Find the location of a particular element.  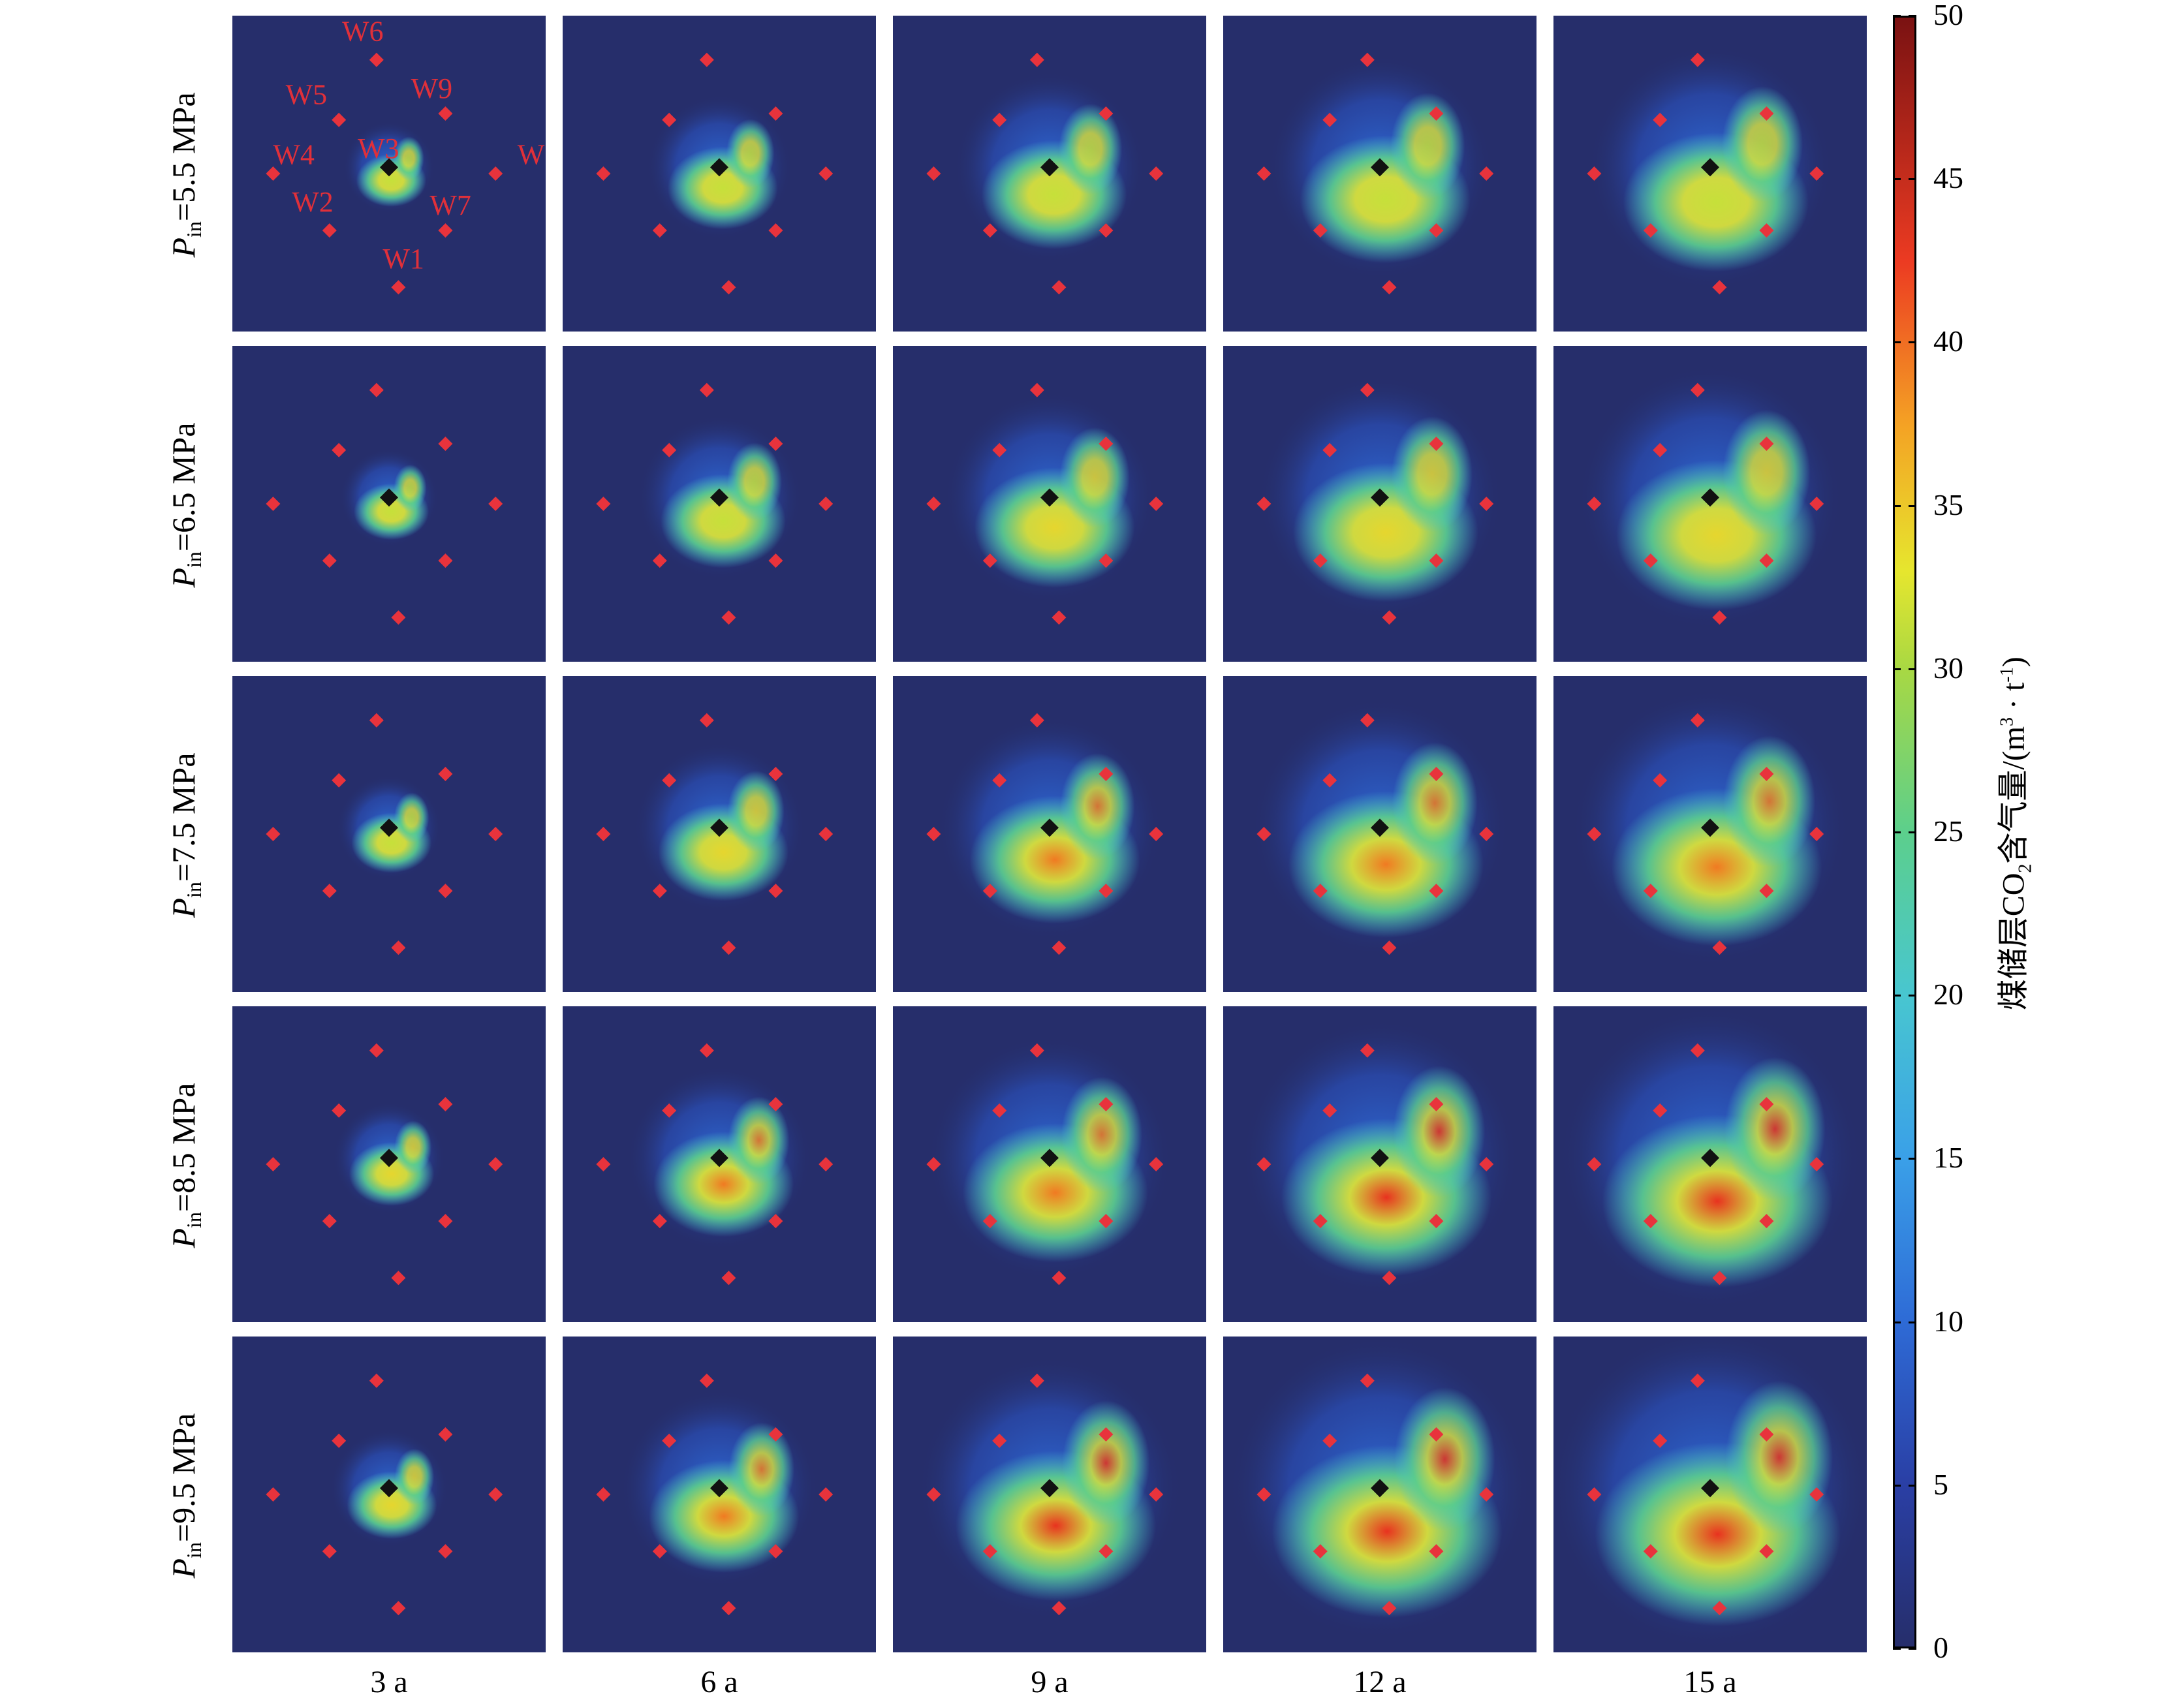

well-label: W8 is located at coordinates (532, 154).